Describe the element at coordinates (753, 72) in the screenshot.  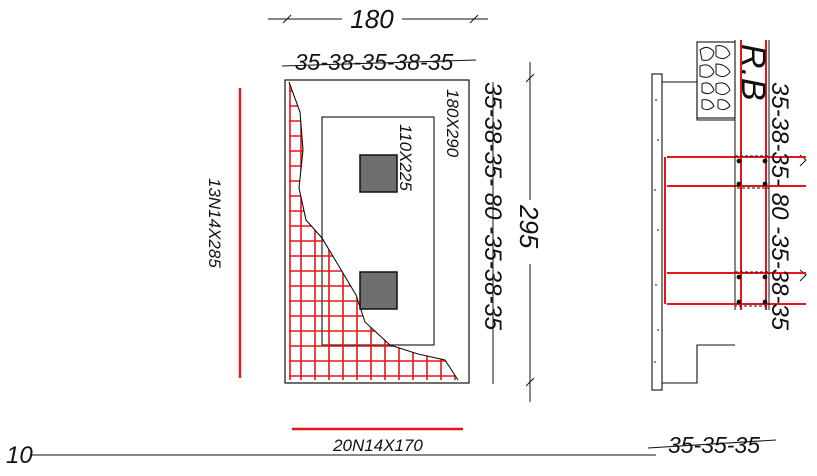
I see `section-label: R.B` at that location.